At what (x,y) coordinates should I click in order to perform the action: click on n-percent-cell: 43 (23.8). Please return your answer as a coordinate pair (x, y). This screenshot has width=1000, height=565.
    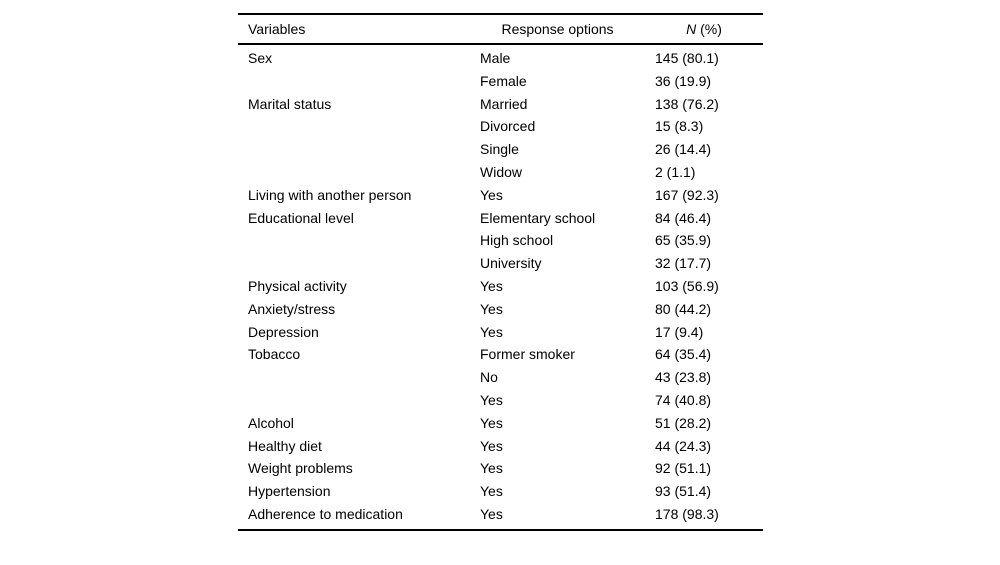
    Looking at the image, I should click on (683, 377).